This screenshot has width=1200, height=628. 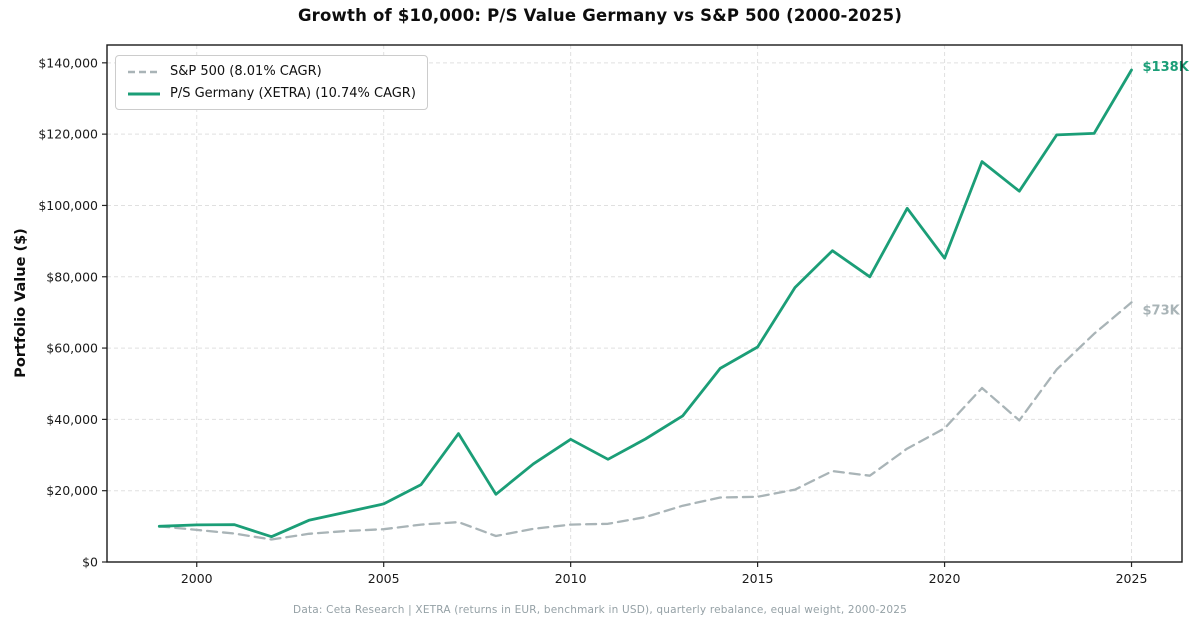 I want to click on y-tick-label: $0, so click(x=90, y=562).